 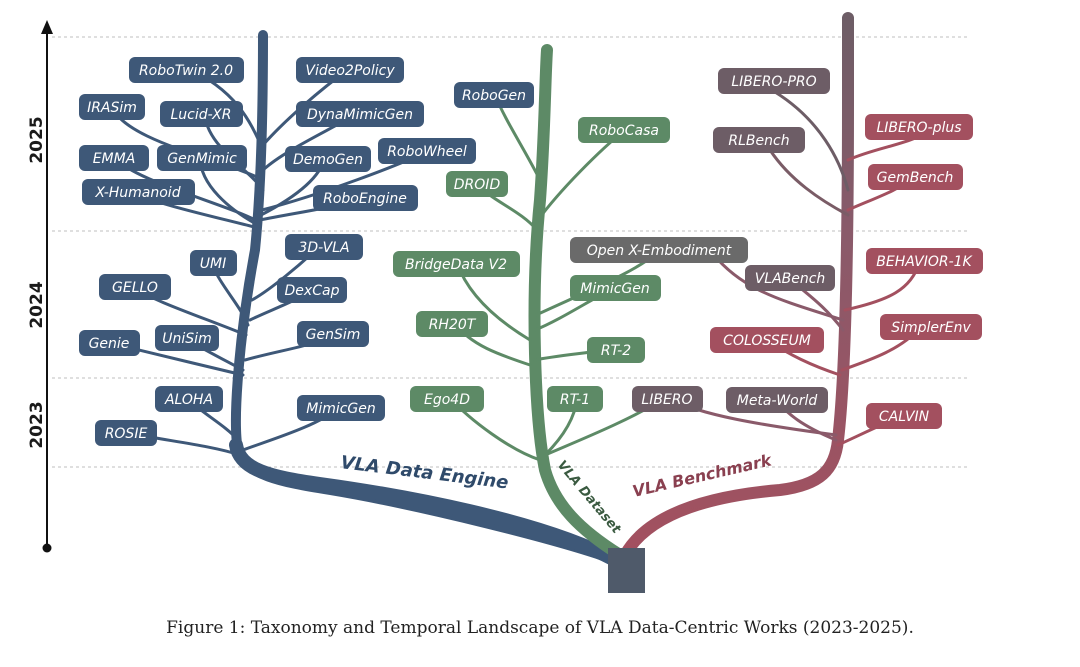 What do you see at coordinates (341, 409) in the screenshot?
I see `node-mimicgen-engine: MimicGen` at bounding box center [341, 409].